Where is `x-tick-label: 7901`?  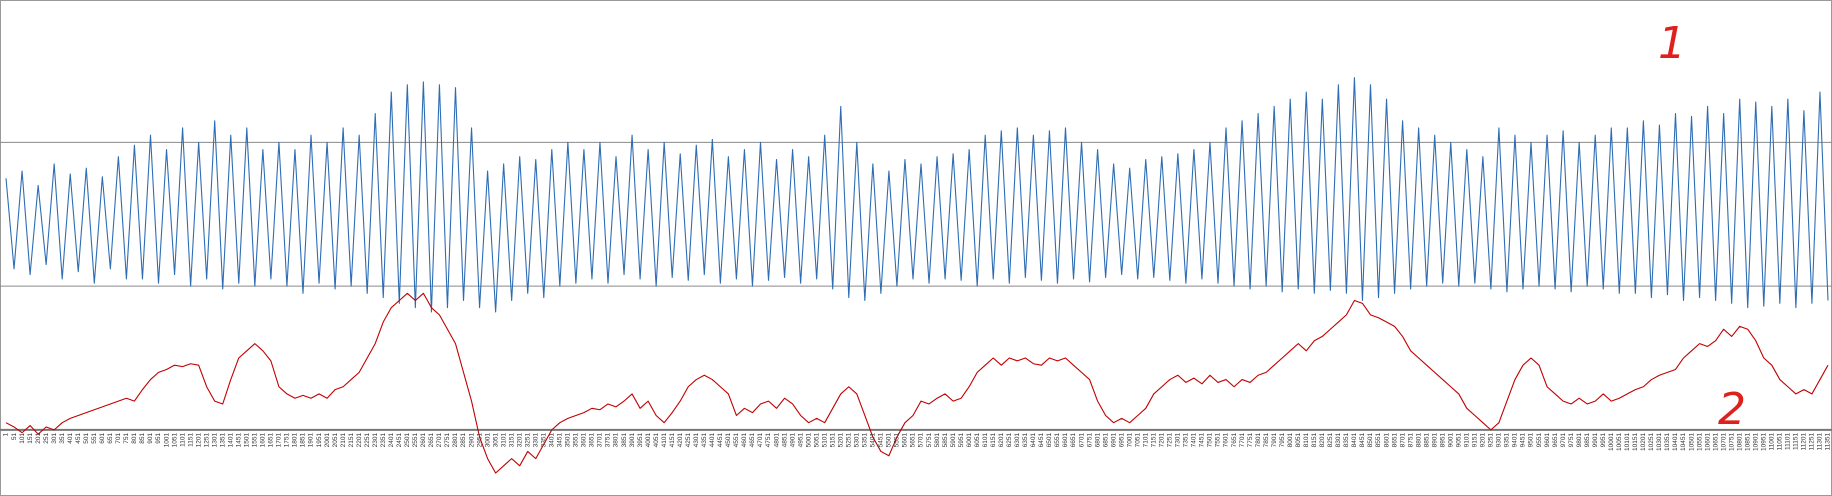 x-tick-label: 7901 is located at coordinates (1274, 439).